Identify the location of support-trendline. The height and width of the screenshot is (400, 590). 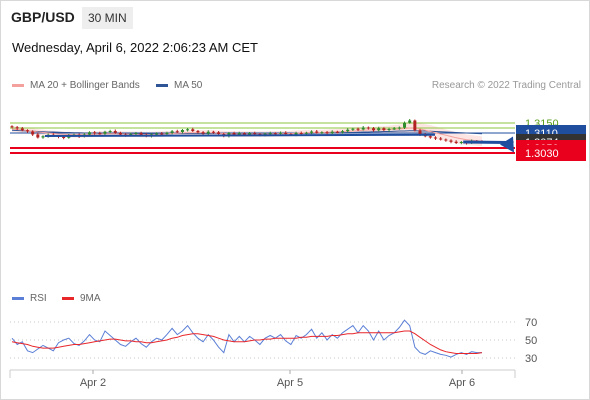
(240, 135).